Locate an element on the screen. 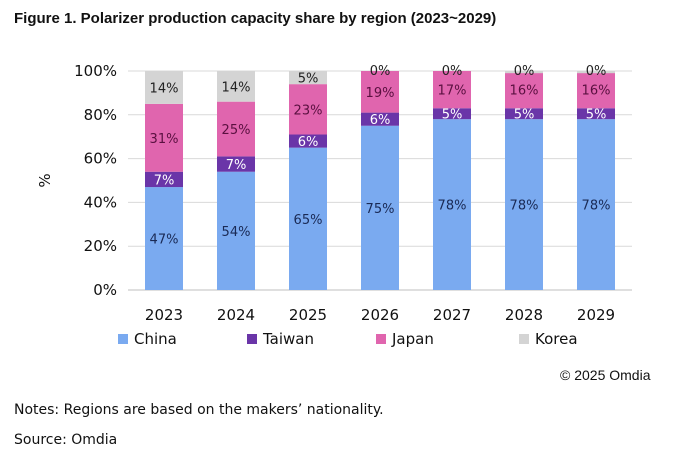 The image size is (700, 464). data-label-korea-2026: 0% is located at coordinates (380, 71).